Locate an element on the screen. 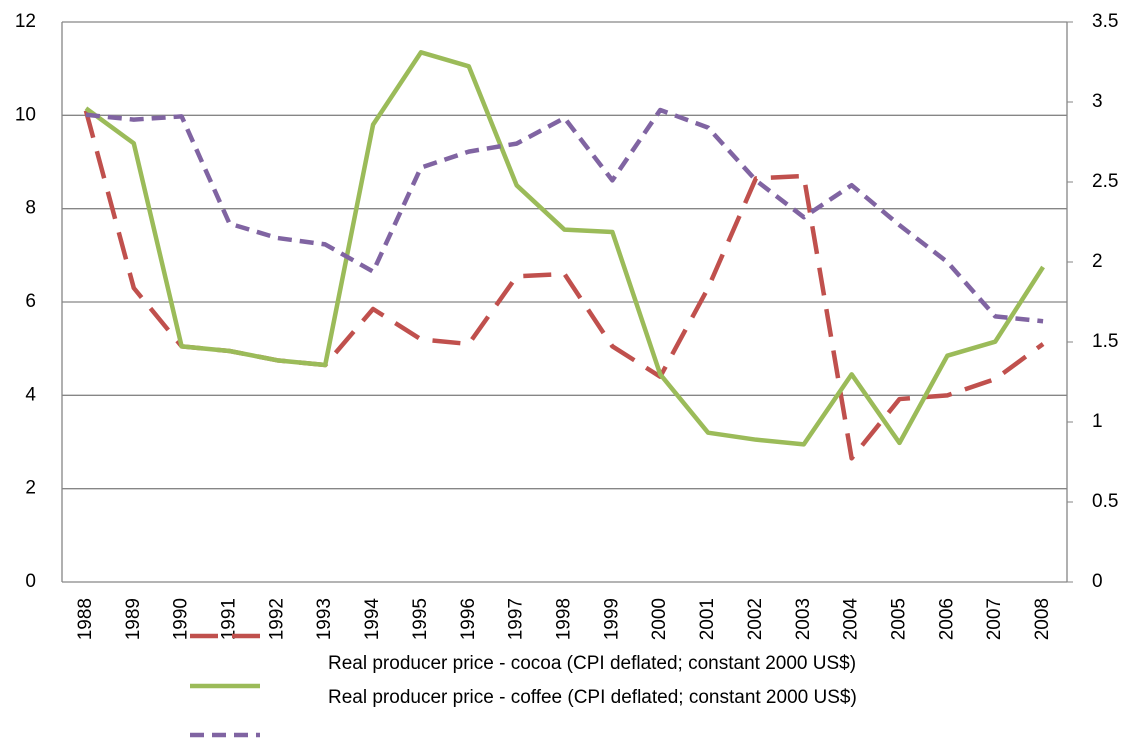  x-tick-label: 1990 is located at coordinates (181, 619).